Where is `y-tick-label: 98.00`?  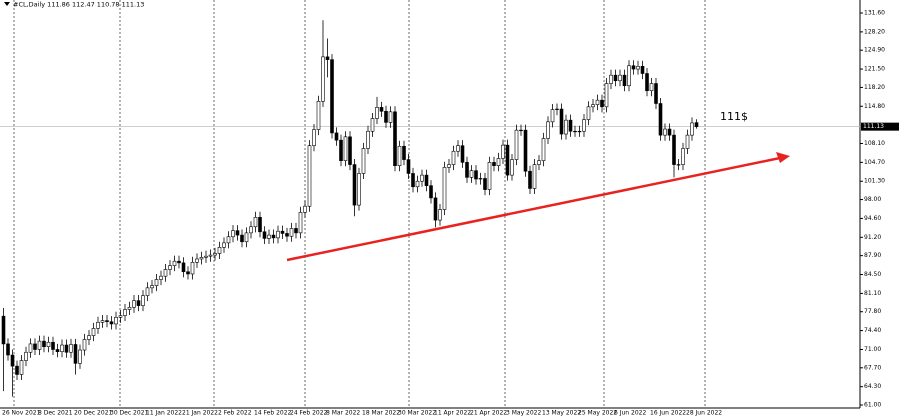 y-tick-label: 98.00 is located at coordinates (872, 199).